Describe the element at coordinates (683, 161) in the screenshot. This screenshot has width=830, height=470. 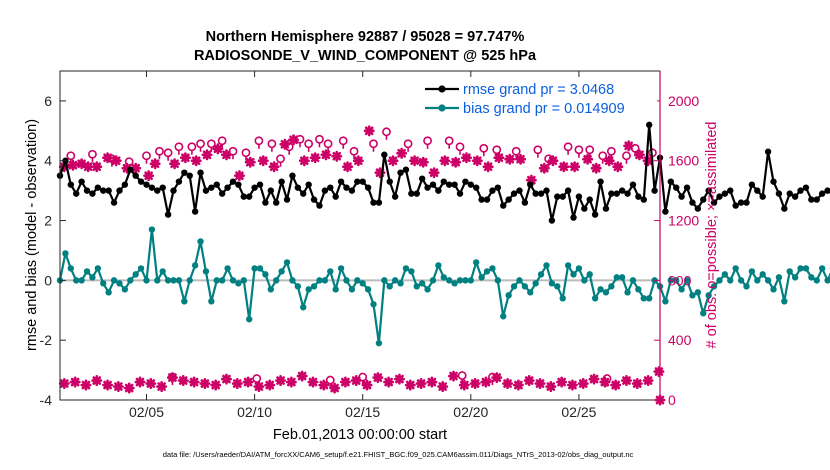
I see `y-tick-label-right: 1600` at that location.